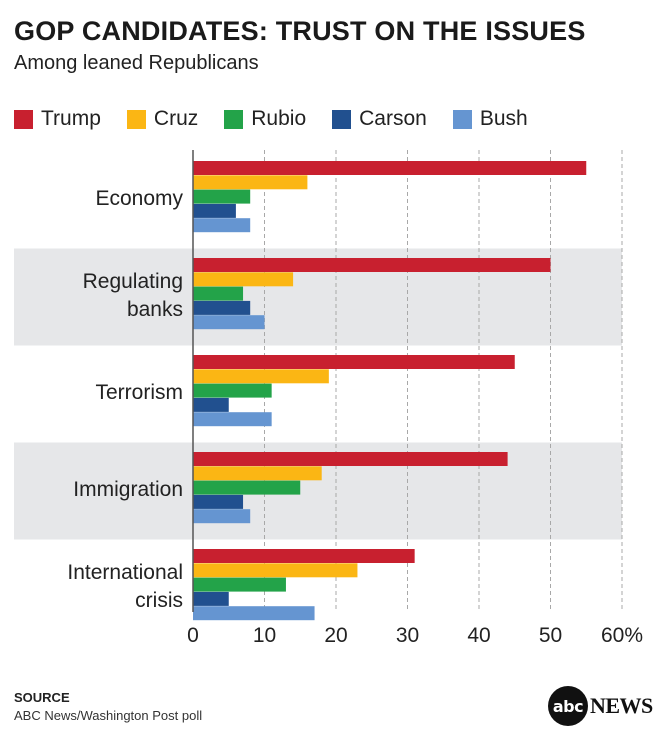 The image size is (660, 740). What do you see at coordinates (568, 706) in the screenshot?
I see `abc-logo-mark: abc` at bounding box center [568, 706].